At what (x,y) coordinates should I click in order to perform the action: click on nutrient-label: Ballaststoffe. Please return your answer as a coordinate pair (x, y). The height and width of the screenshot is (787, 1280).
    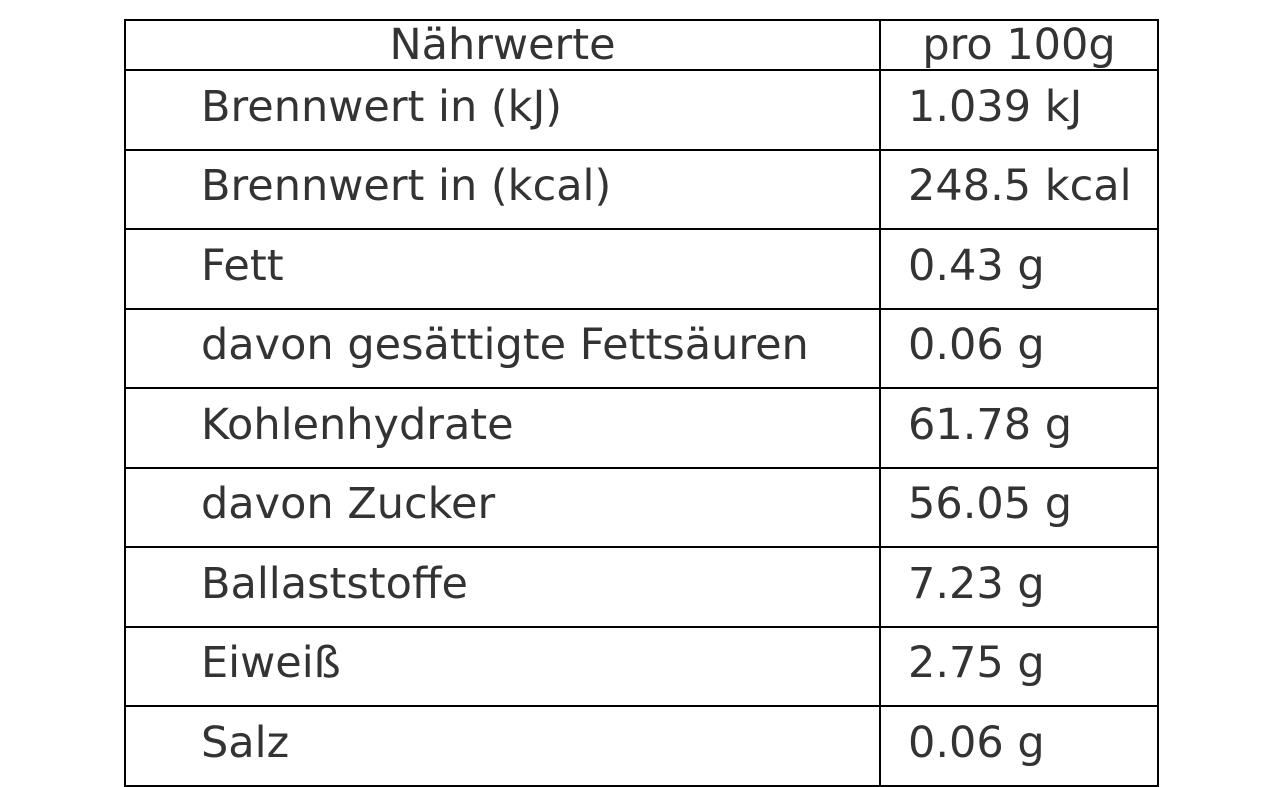
    Looking at the image, I should click on (502, 587).